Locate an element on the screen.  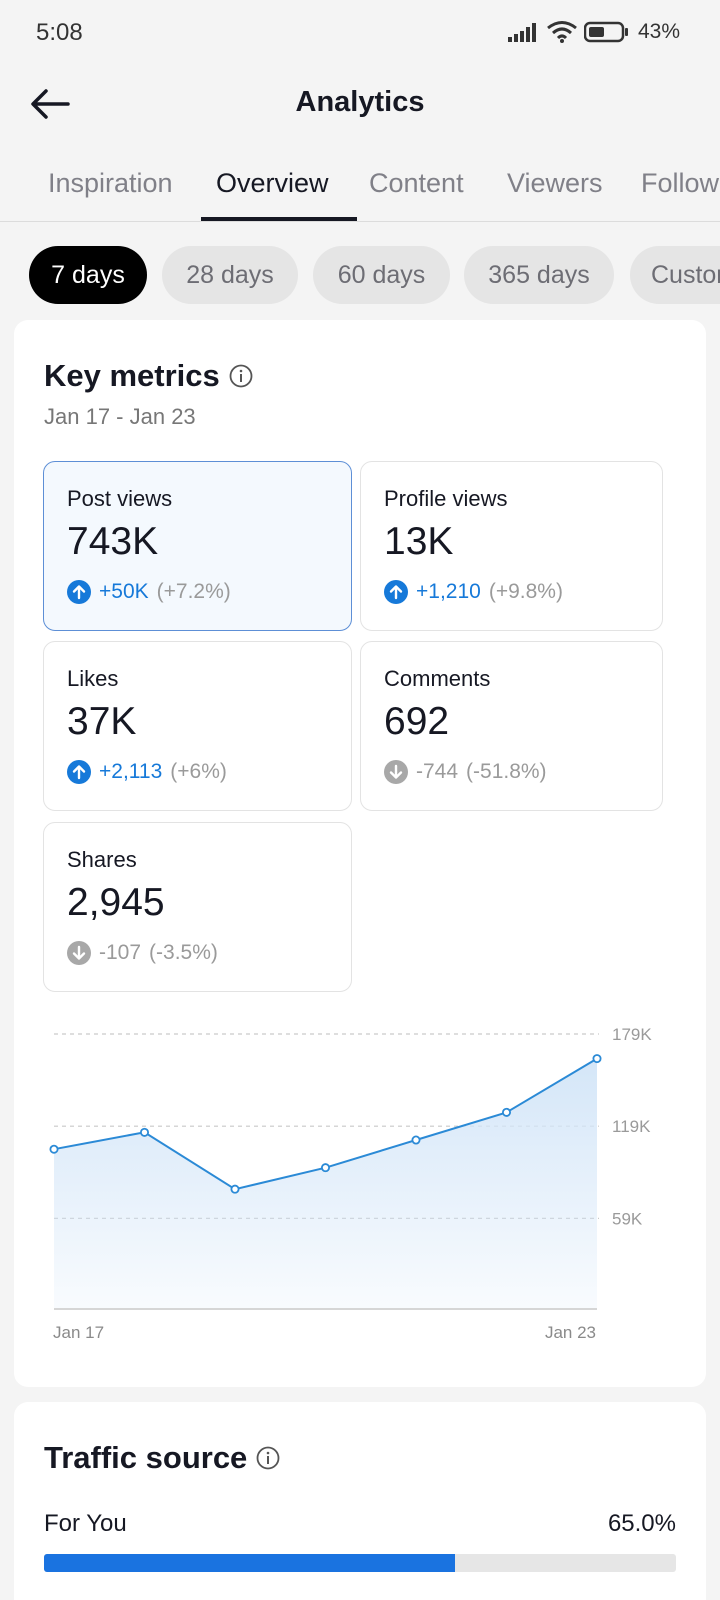
metric-delta: -744 (-51.8%) is located at coordinates (465, 772).